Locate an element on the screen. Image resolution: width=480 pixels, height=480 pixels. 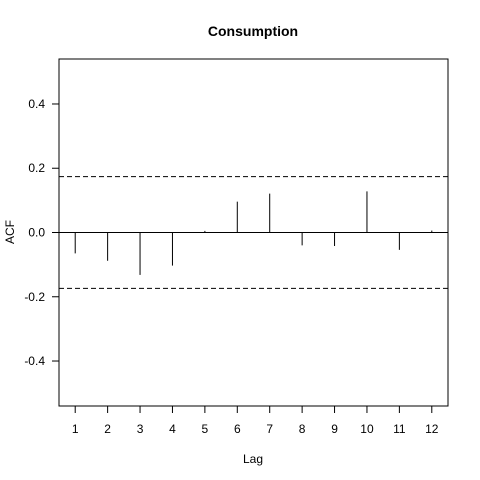
y-tick-label: 0.0 is located at coordinates (36, 233).